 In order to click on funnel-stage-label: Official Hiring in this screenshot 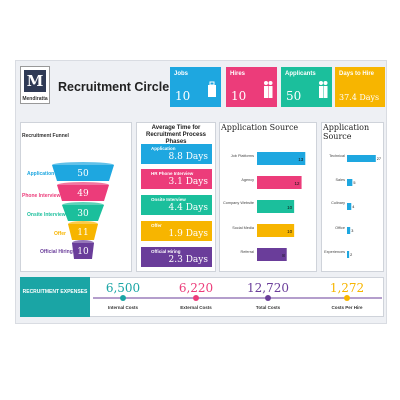, I will do `click(56, 252)`.